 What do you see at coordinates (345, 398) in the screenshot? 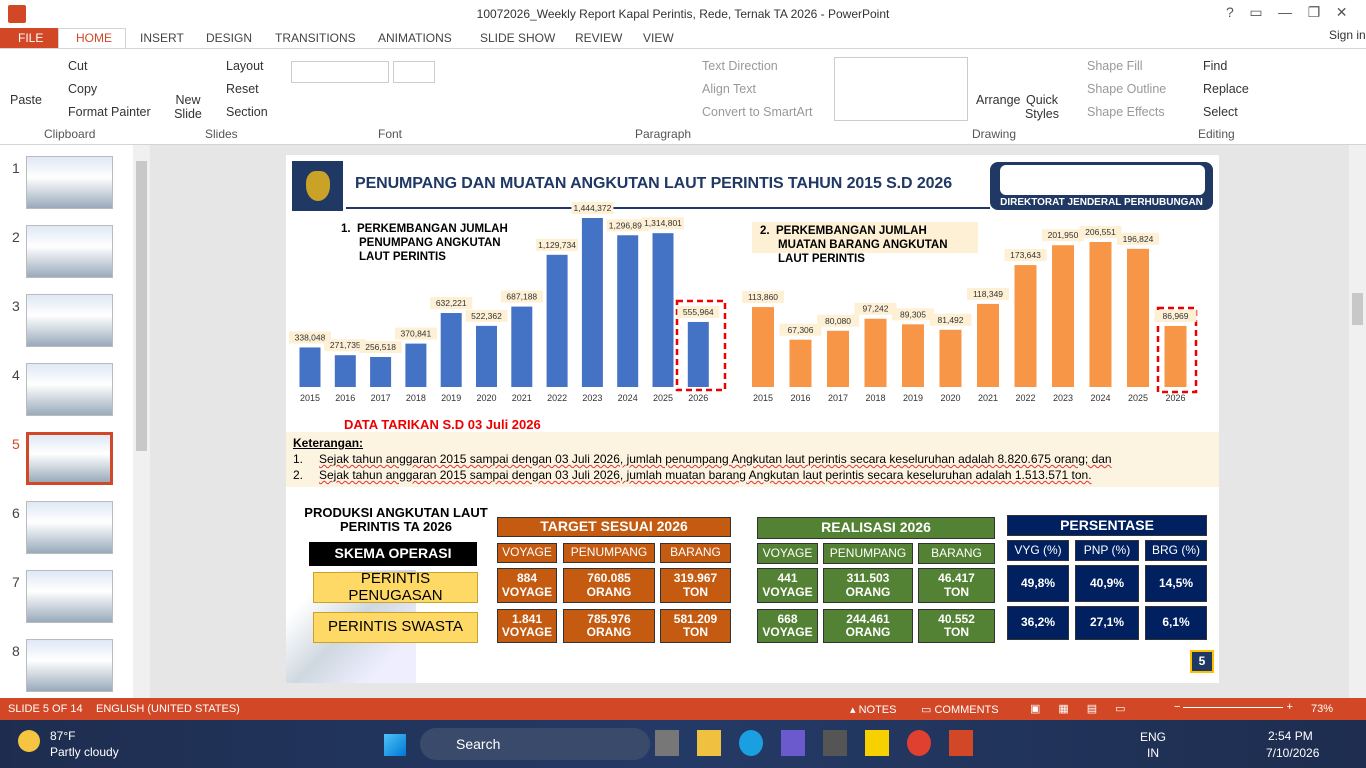
I see `category-label: 2016` at bounding box center [345, 398].